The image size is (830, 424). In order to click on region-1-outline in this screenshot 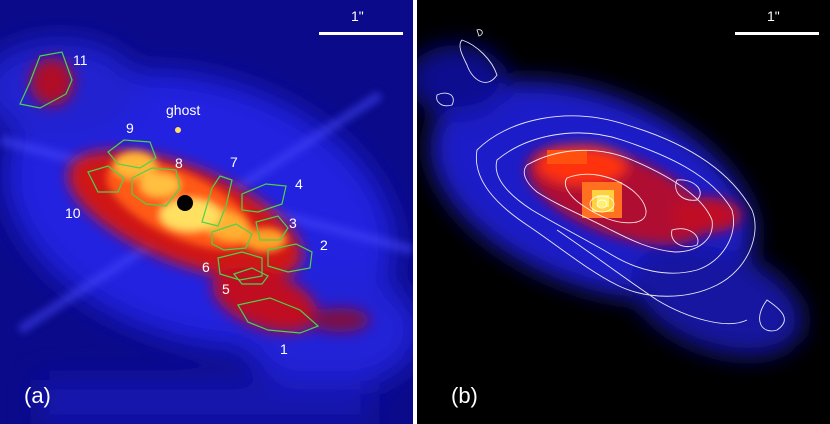, I will do `click(278, 315)`.